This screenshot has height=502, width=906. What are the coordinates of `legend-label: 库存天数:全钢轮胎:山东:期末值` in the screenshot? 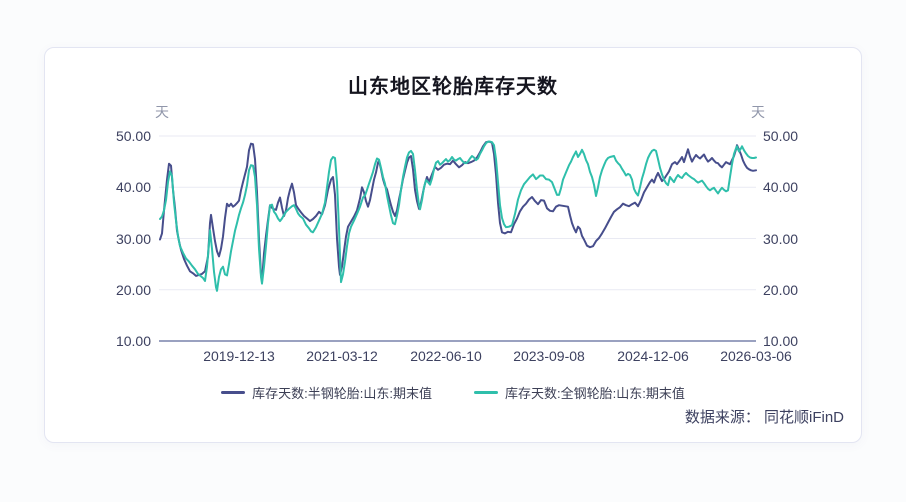 It's located at (595, 393).